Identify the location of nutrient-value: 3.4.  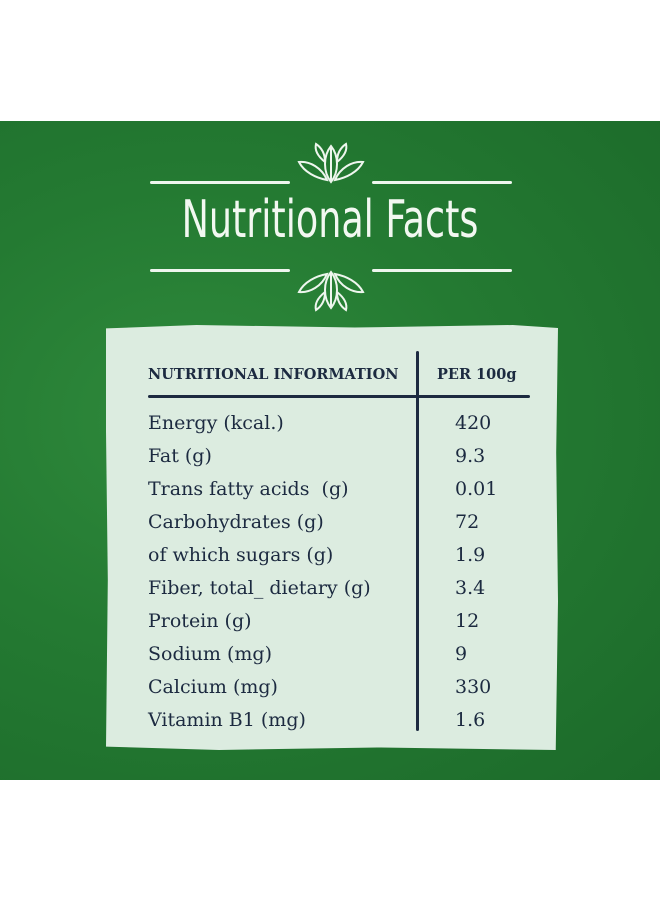
(470, 588).